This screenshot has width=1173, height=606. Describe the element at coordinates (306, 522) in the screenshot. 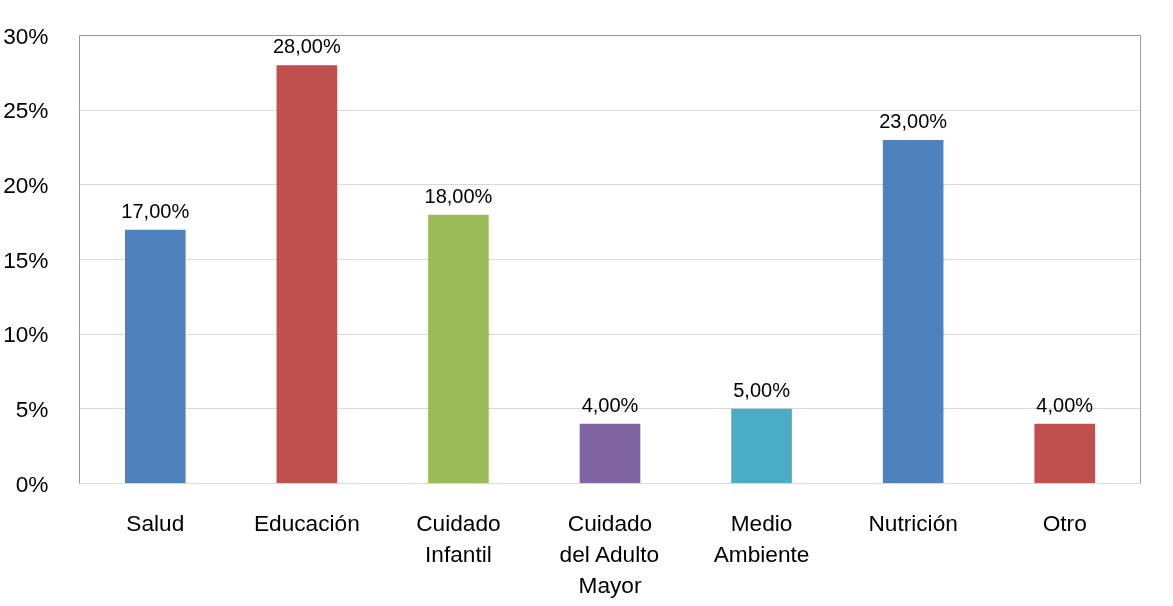

I see `x-tick-label: Educación` at that location.